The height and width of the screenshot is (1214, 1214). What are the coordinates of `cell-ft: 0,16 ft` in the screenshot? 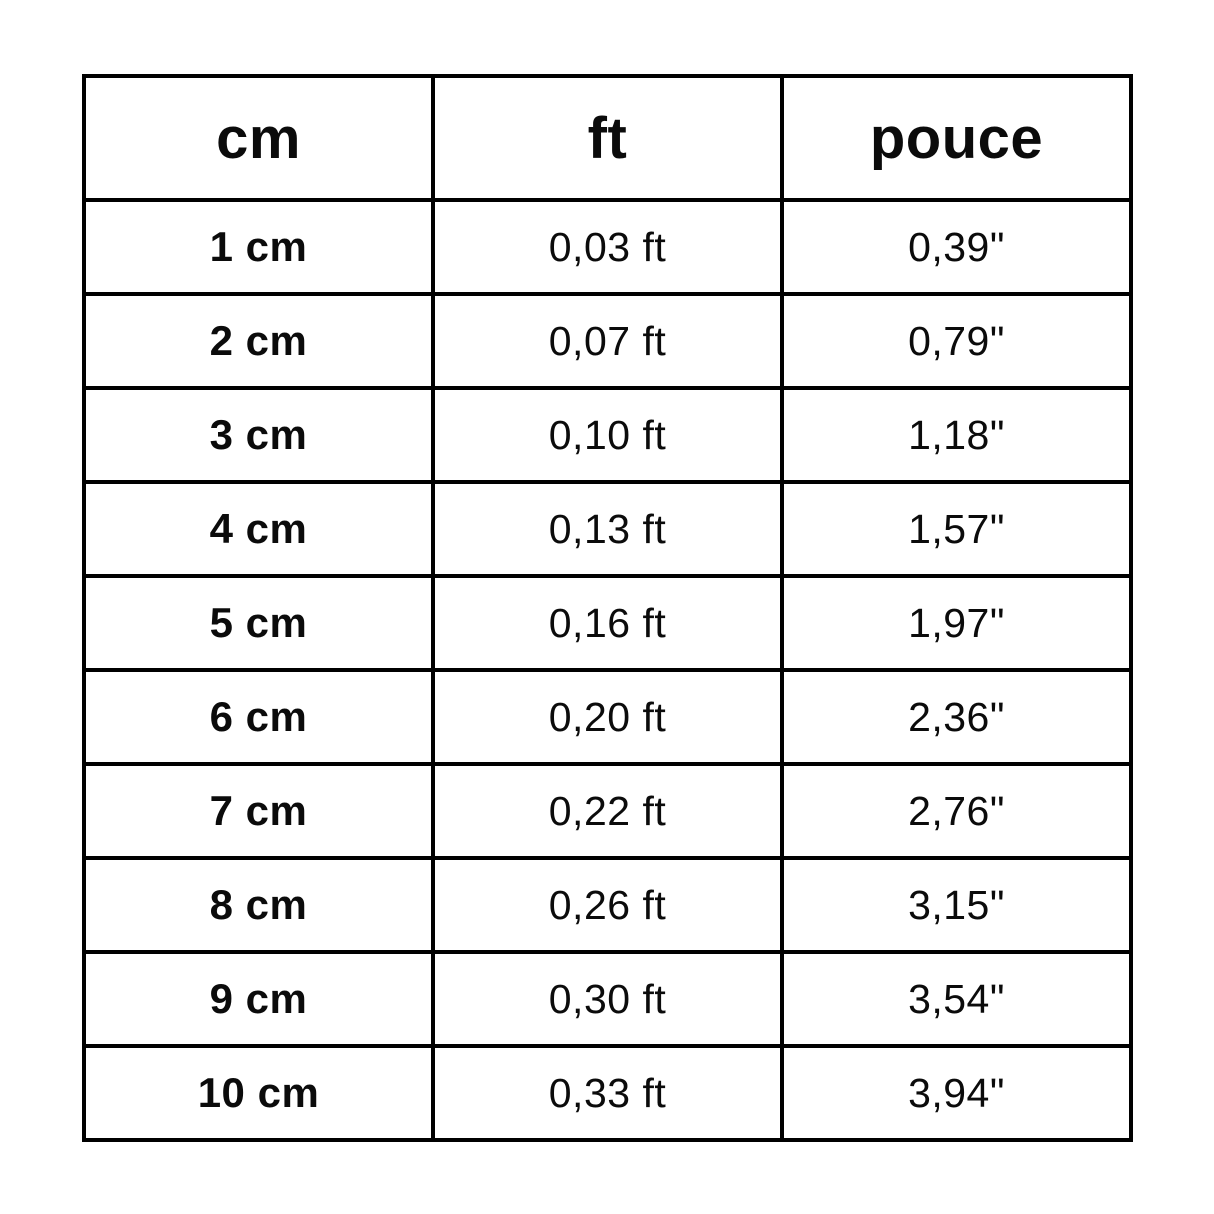 It's located at (607, 623).